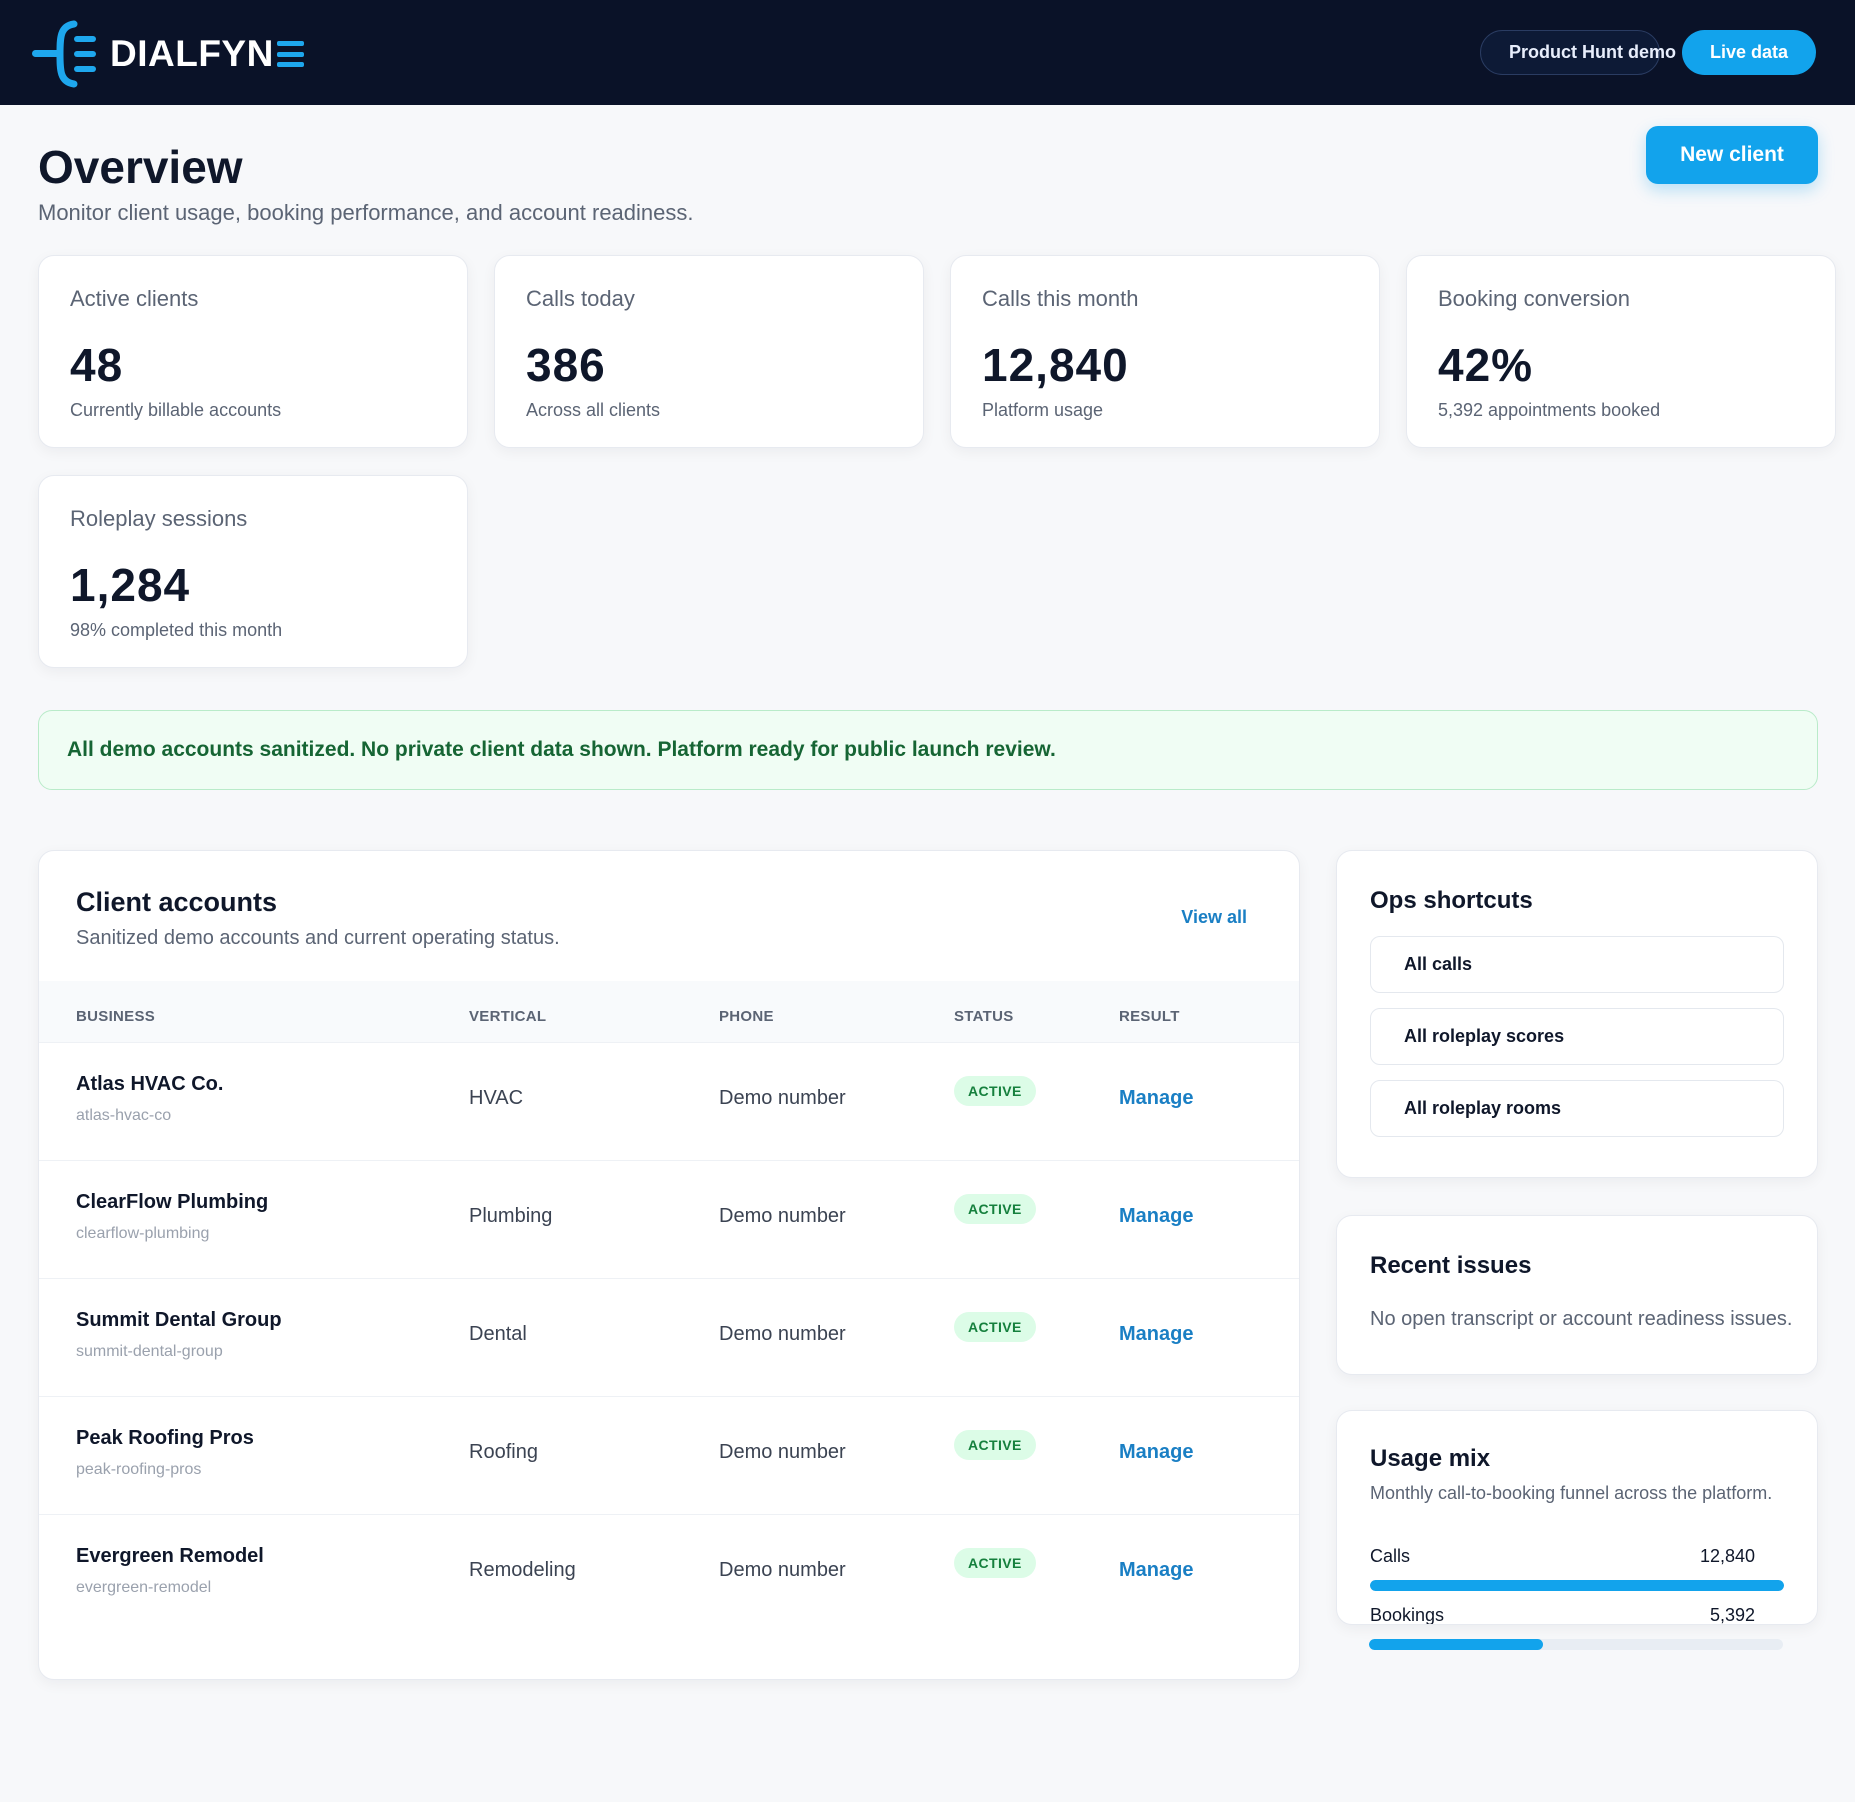  Describe the element at coordinates (1430, 1458) in the screenshot. I see `usage-mix-title: Usage mix` at that location.